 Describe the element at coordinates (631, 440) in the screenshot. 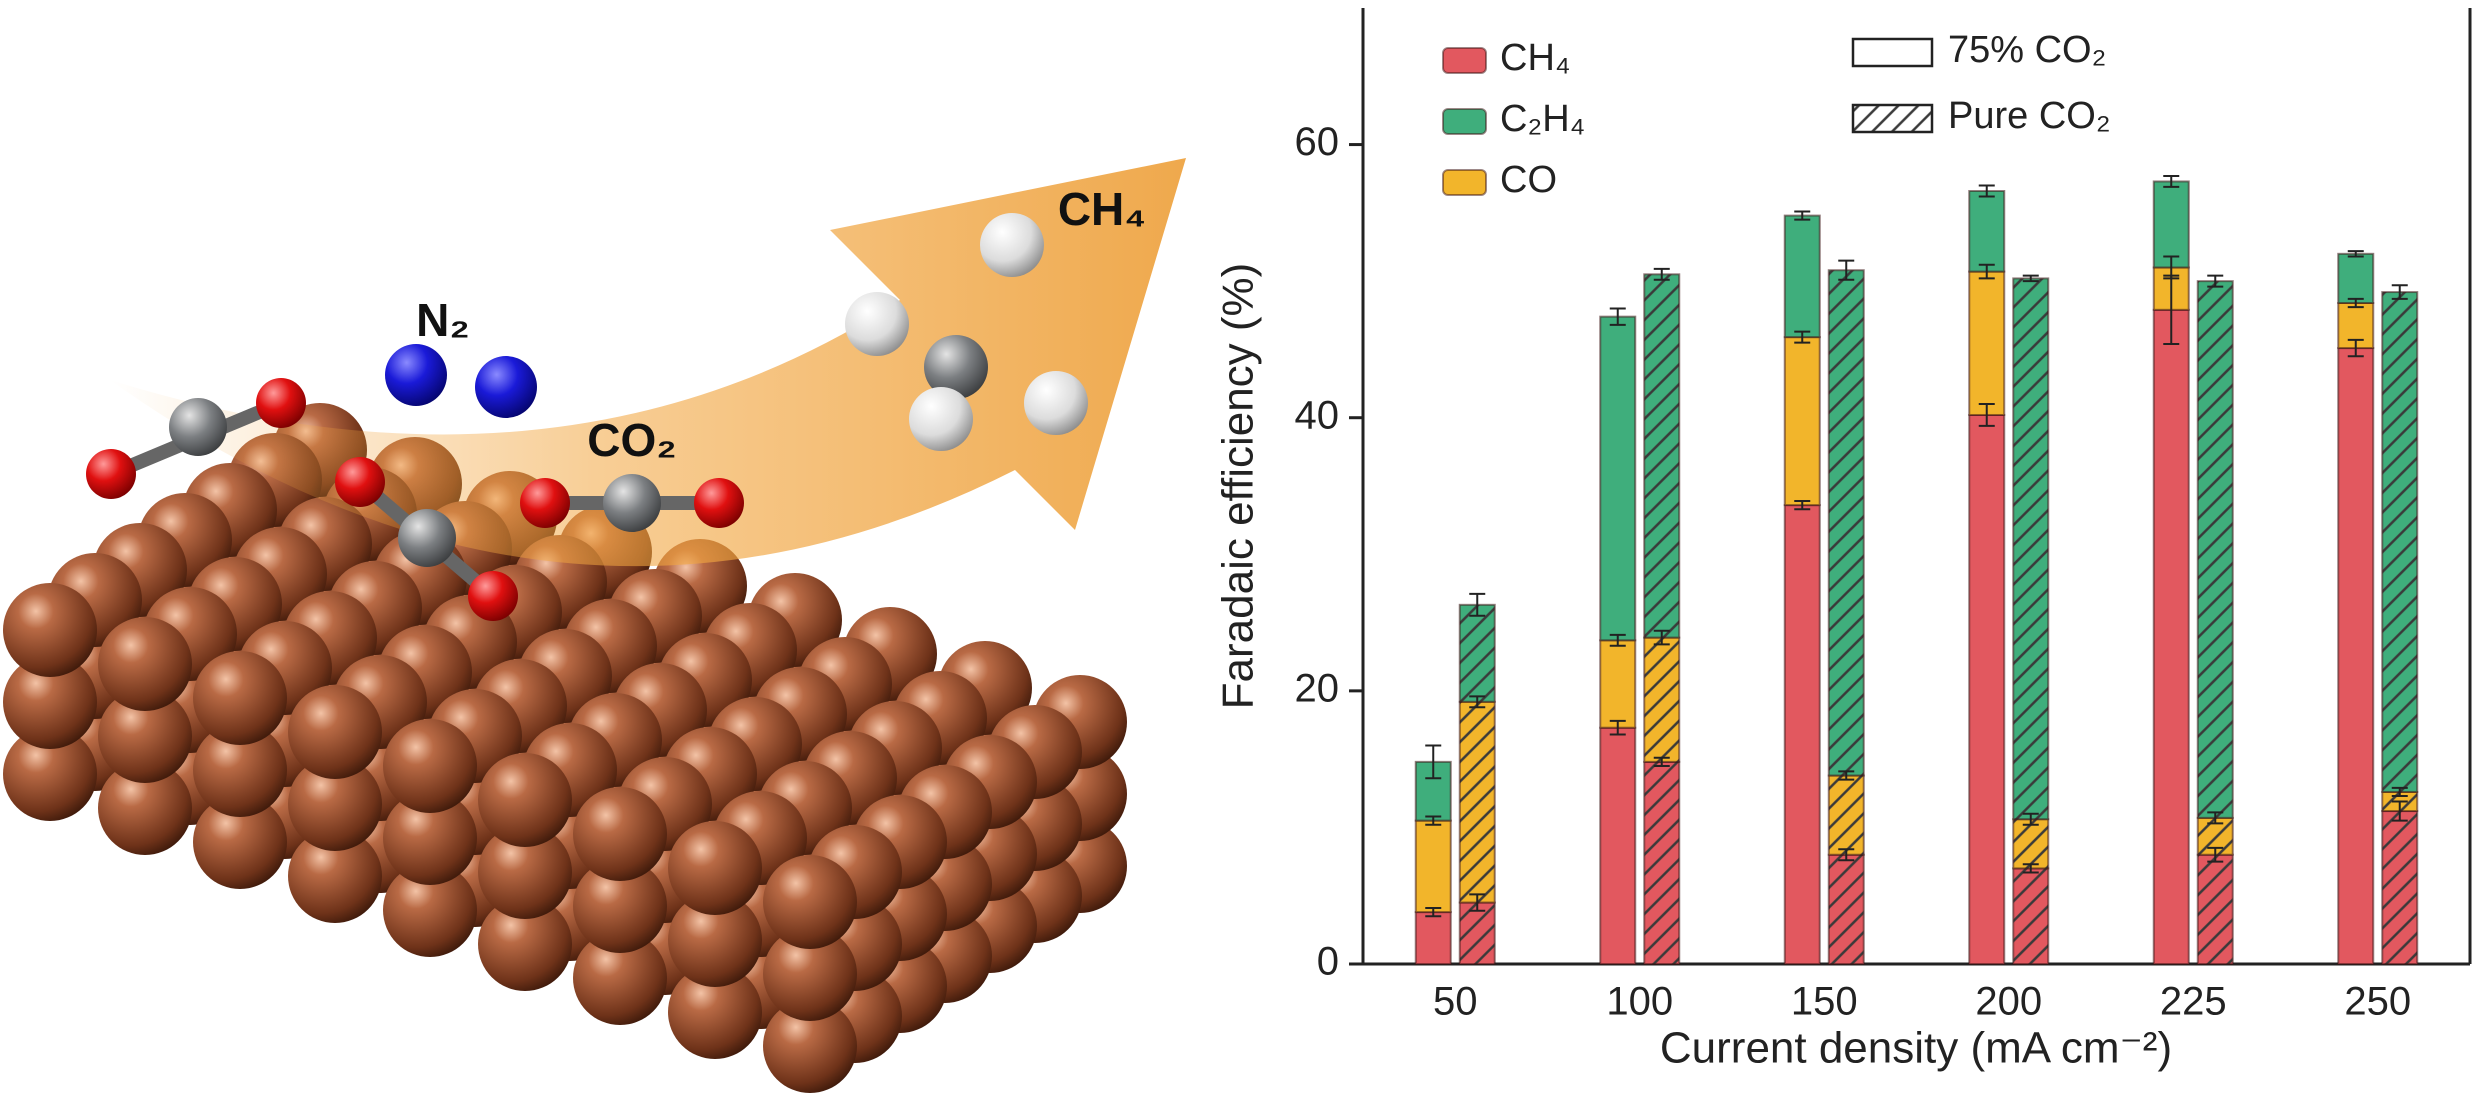

I see `molecule-label: CO₂` at that location.